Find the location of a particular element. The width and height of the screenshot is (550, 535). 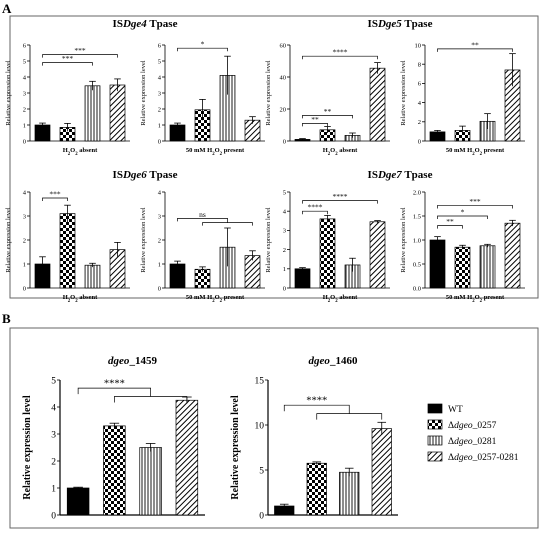

legend-label: Δdgeo_0257 is located at coordinates (472, 426).